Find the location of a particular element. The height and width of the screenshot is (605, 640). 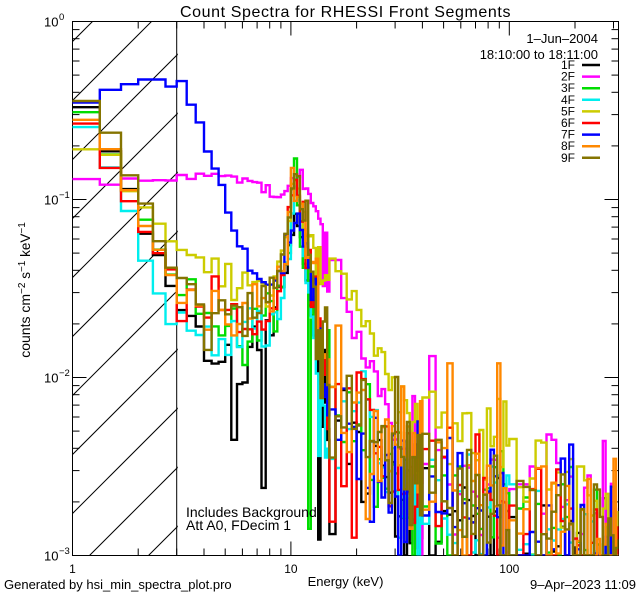

svg-text: 6F is located at coordinates (568, 123).